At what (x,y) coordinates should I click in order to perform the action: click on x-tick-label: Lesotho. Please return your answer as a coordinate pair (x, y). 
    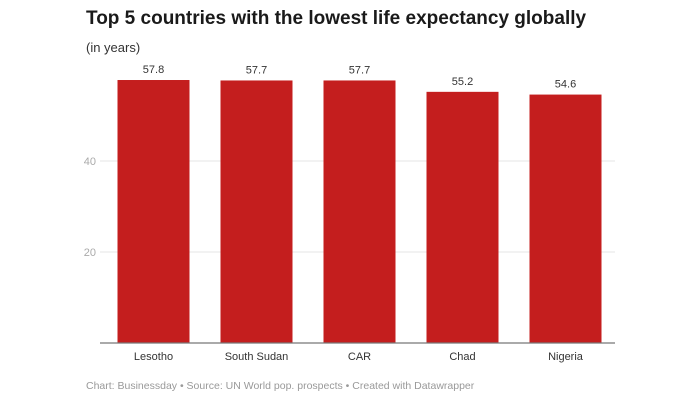
    Looking at the image, I should click on (153, 357).